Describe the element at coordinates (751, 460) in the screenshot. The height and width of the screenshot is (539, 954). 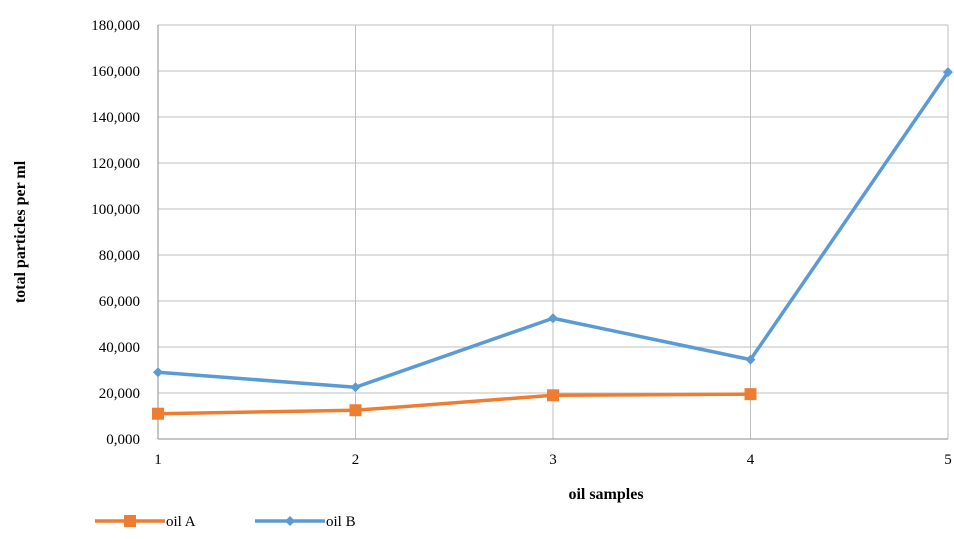
I see `x-tick-label: 4` at that location.